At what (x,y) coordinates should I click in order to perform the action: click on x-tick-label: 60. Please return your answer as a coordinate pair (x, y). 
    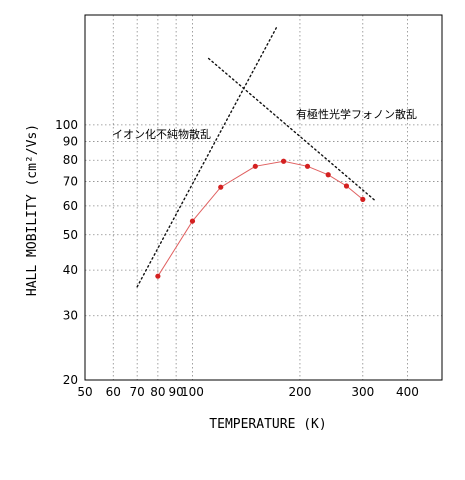
    Looking at the image, I should click on (113, 392).